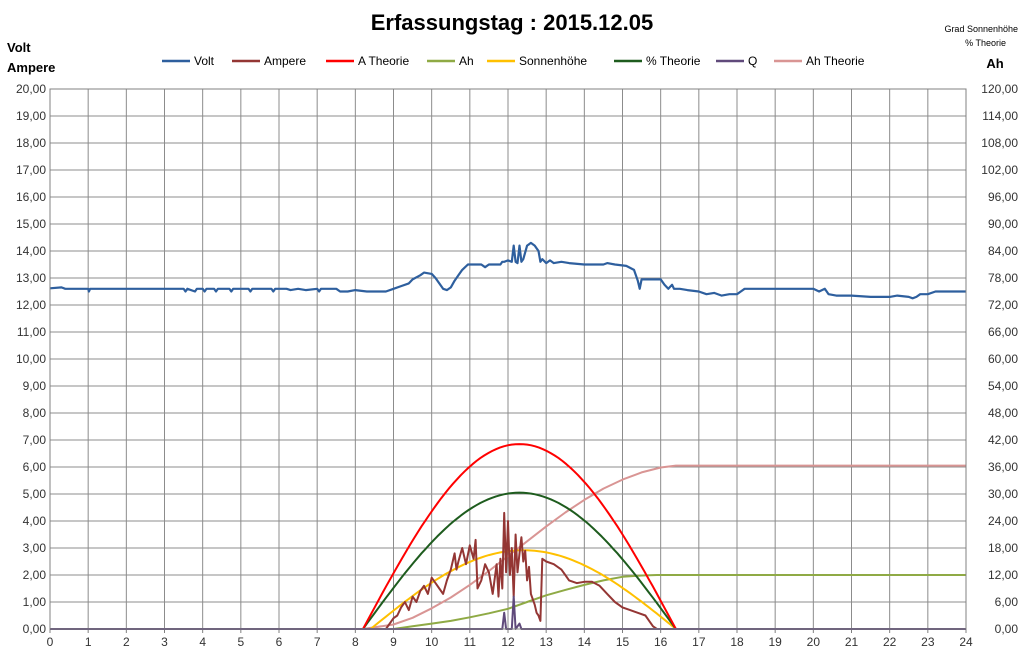 The height and width of the screenshot is (662, 1024). I want to click on legend-item: Volt, so click(204, 61).